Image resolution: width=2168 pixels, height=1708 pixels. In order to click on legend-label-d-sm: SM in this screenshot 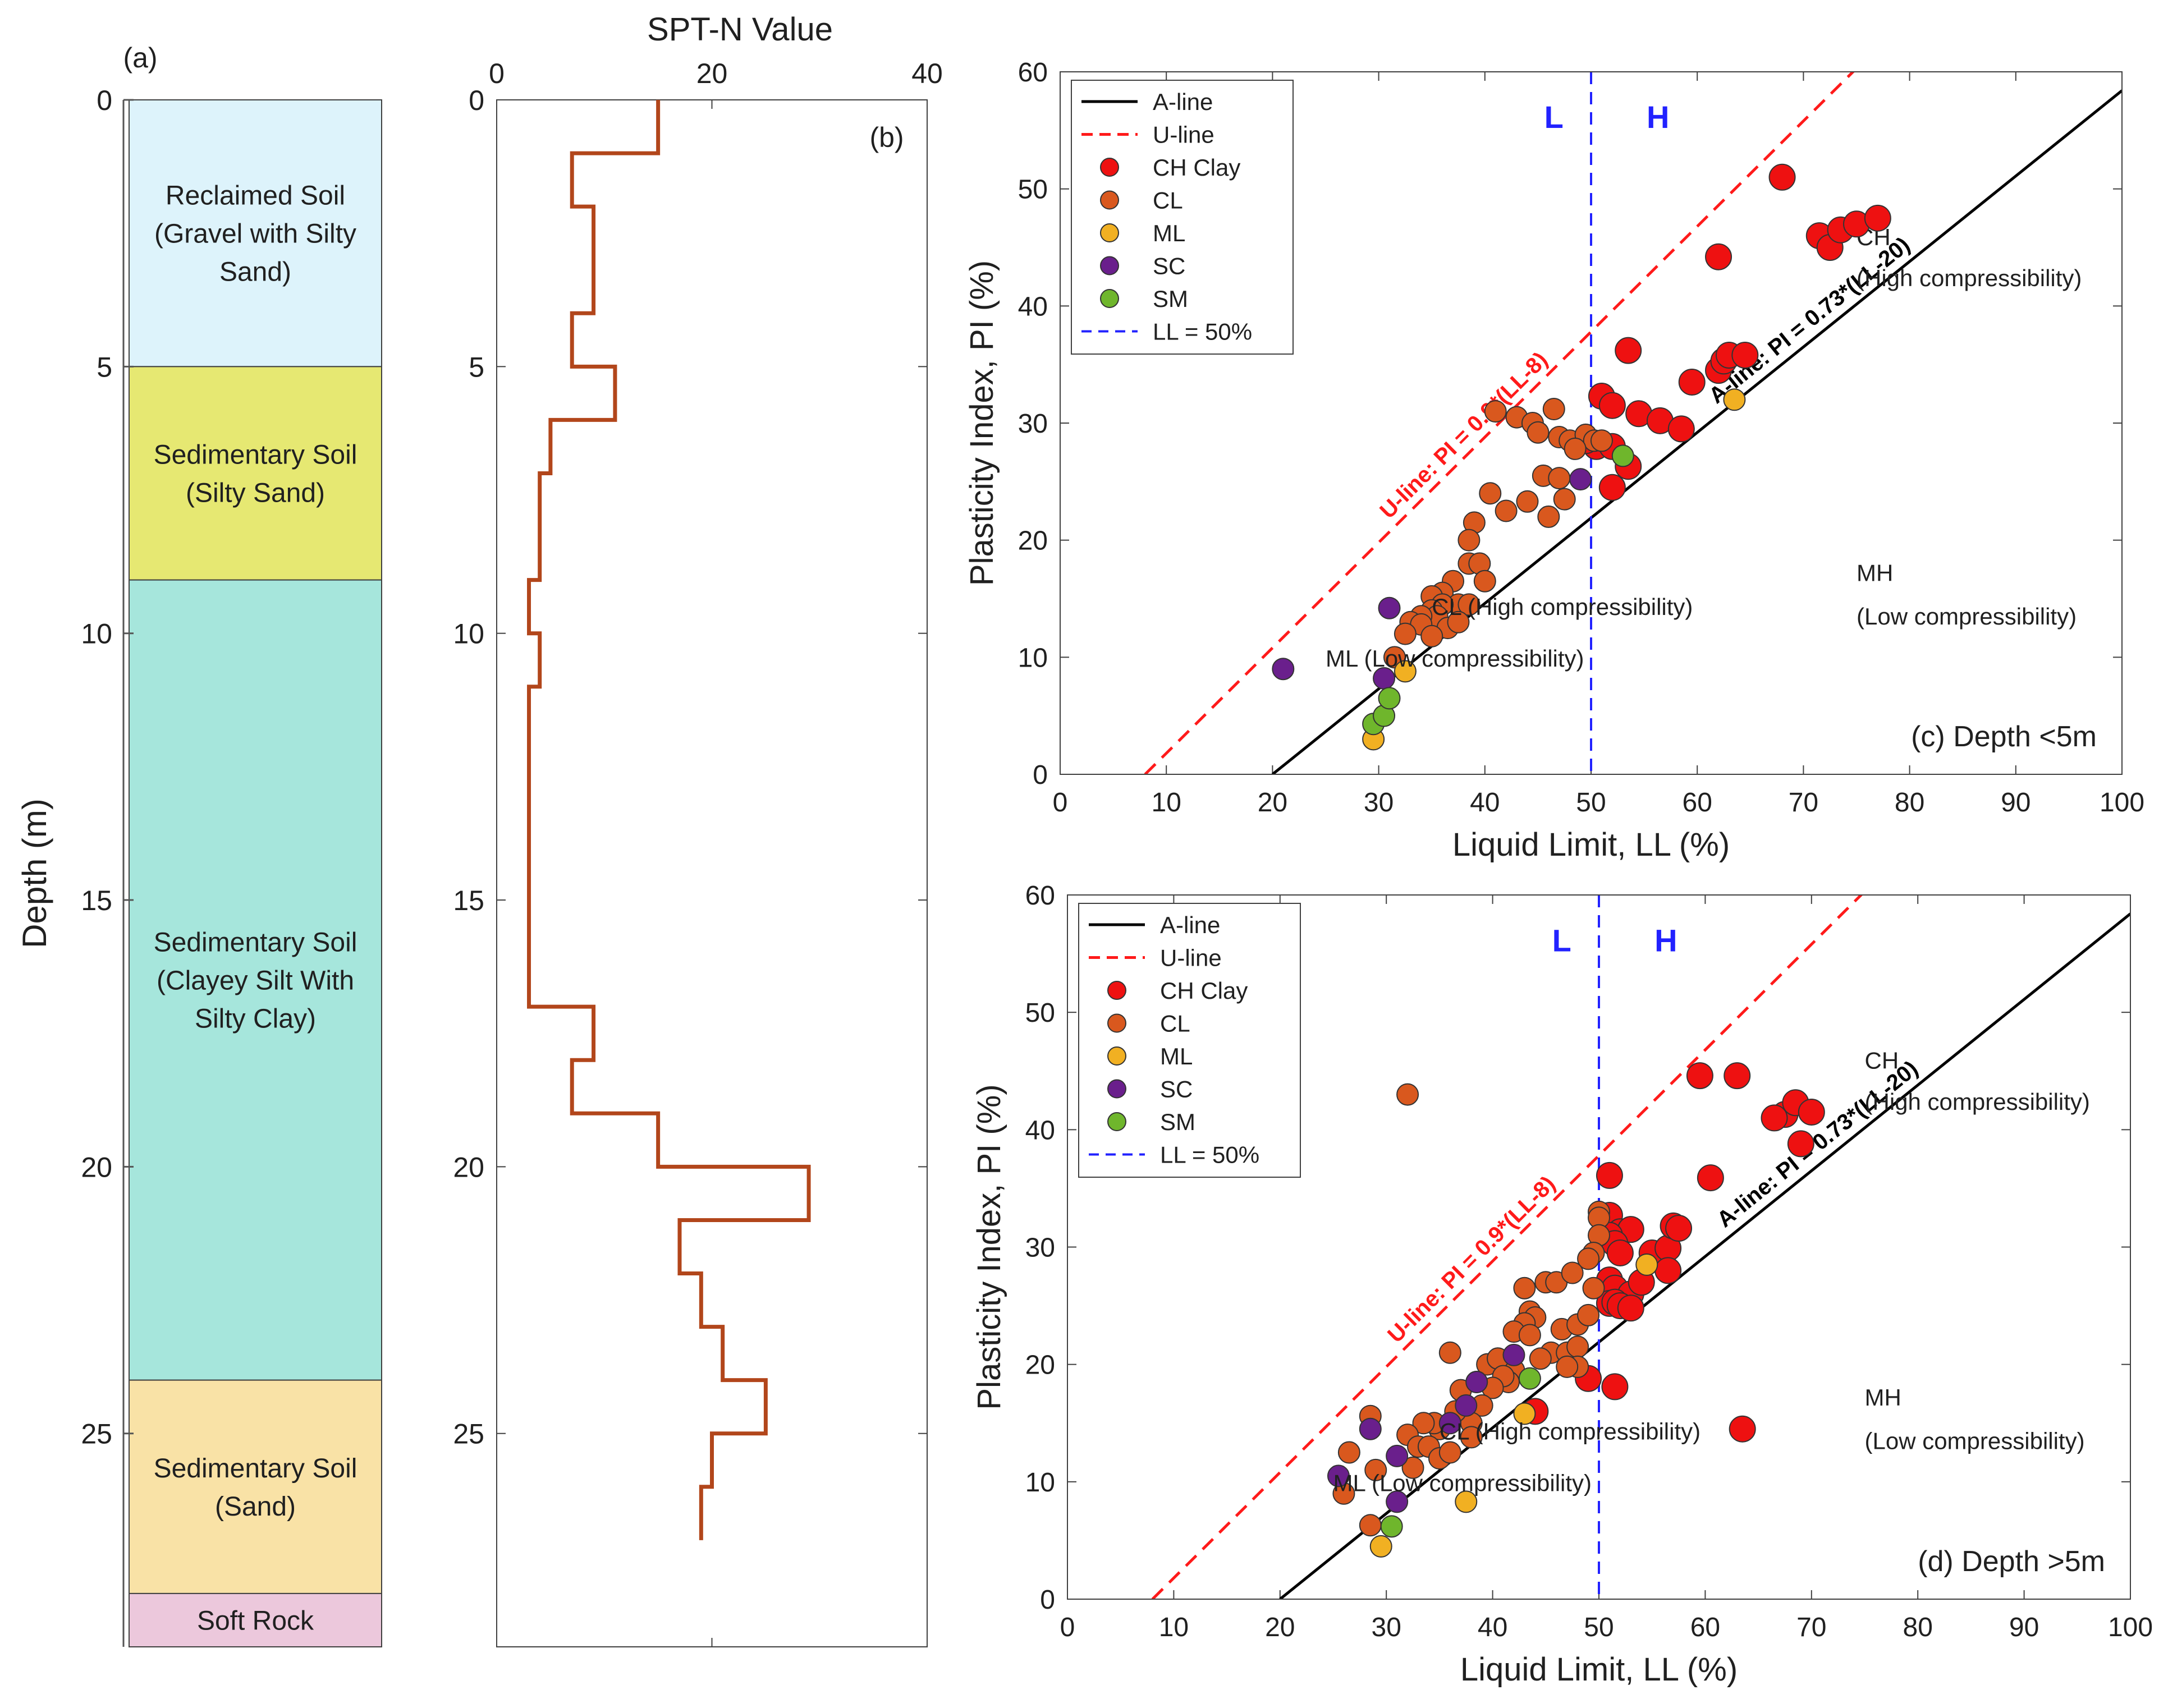, I will do `click(1177, 1122)`.